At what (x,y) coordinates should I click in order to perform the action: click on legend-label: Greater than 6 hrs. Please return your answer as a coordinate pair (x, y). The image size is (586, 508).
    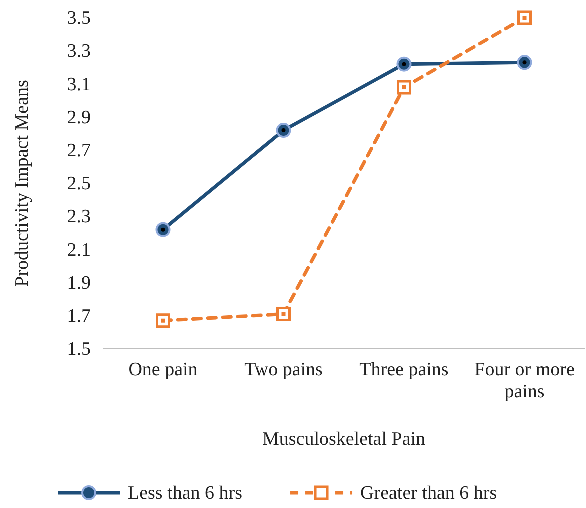
    Looking at the image, I should click on (429, 493).